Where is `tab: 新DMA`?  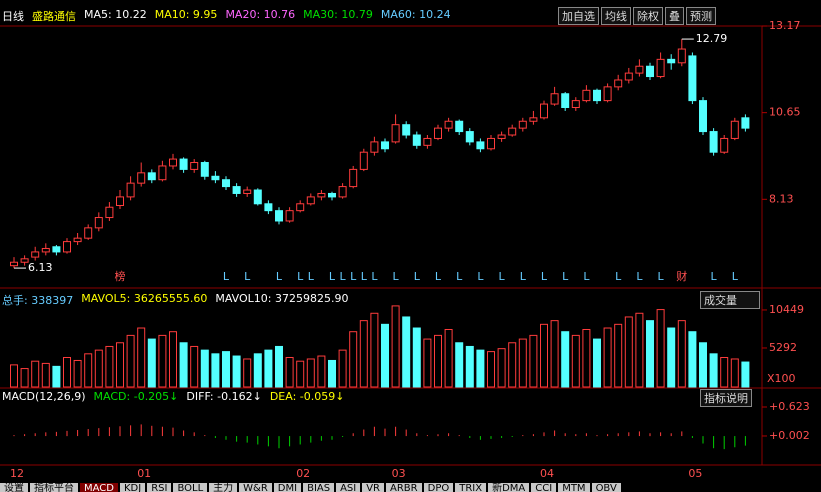 tab: 新DMA is located at coordinates (509, 487).